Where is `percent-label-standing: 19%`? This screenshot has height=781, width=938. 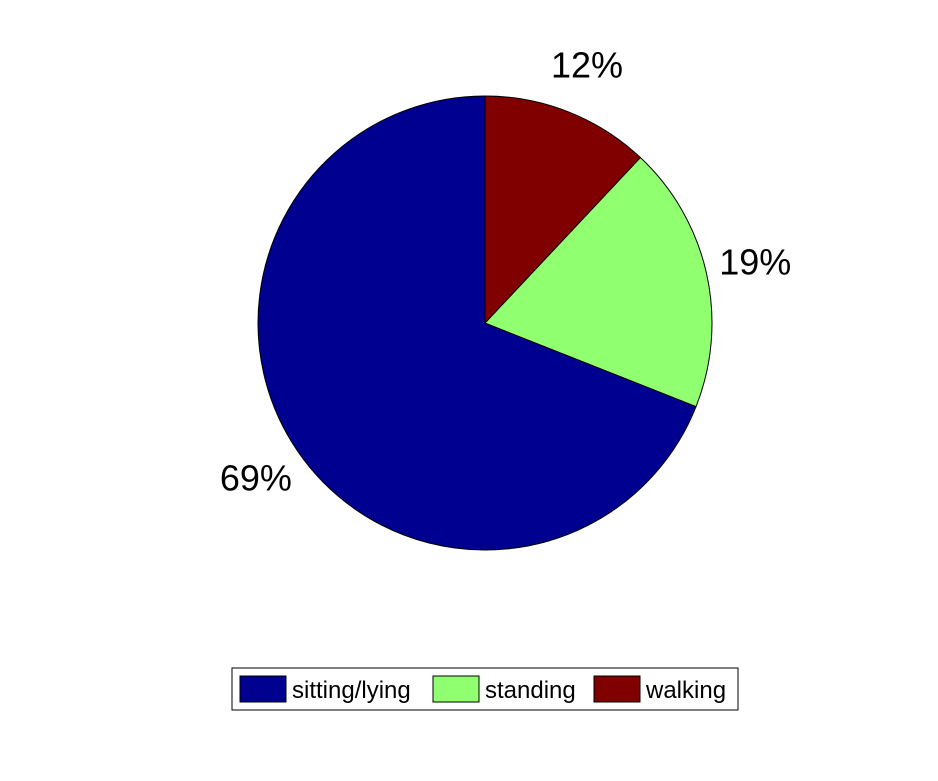 percent-label-standing: 19% is located at coordinates (755, 262).